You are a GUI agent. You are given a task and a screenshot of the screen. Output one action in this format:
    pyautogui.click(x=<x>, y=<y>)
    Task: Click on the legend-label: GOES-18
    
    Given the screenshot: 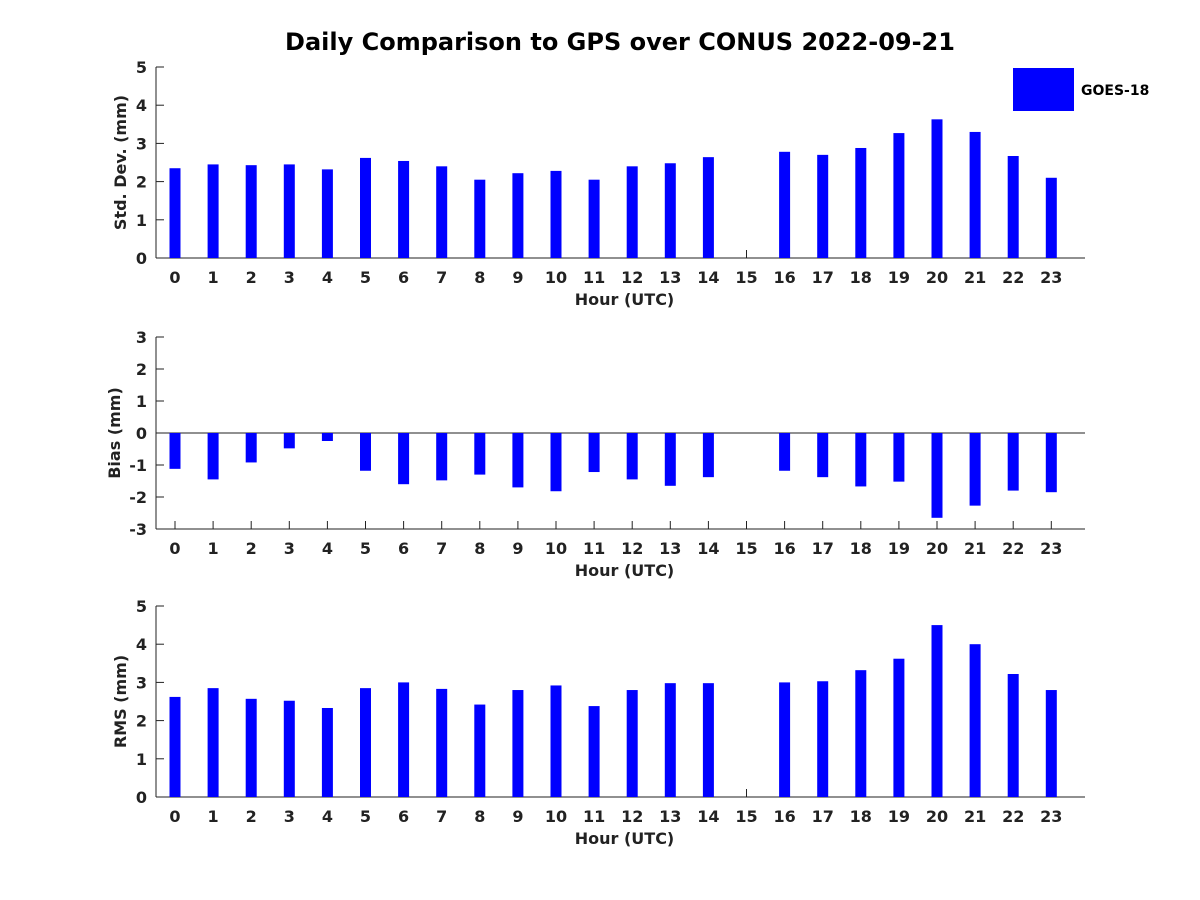 What is the action you would take?
    pyautogui.click(x=1115, y=91)
    